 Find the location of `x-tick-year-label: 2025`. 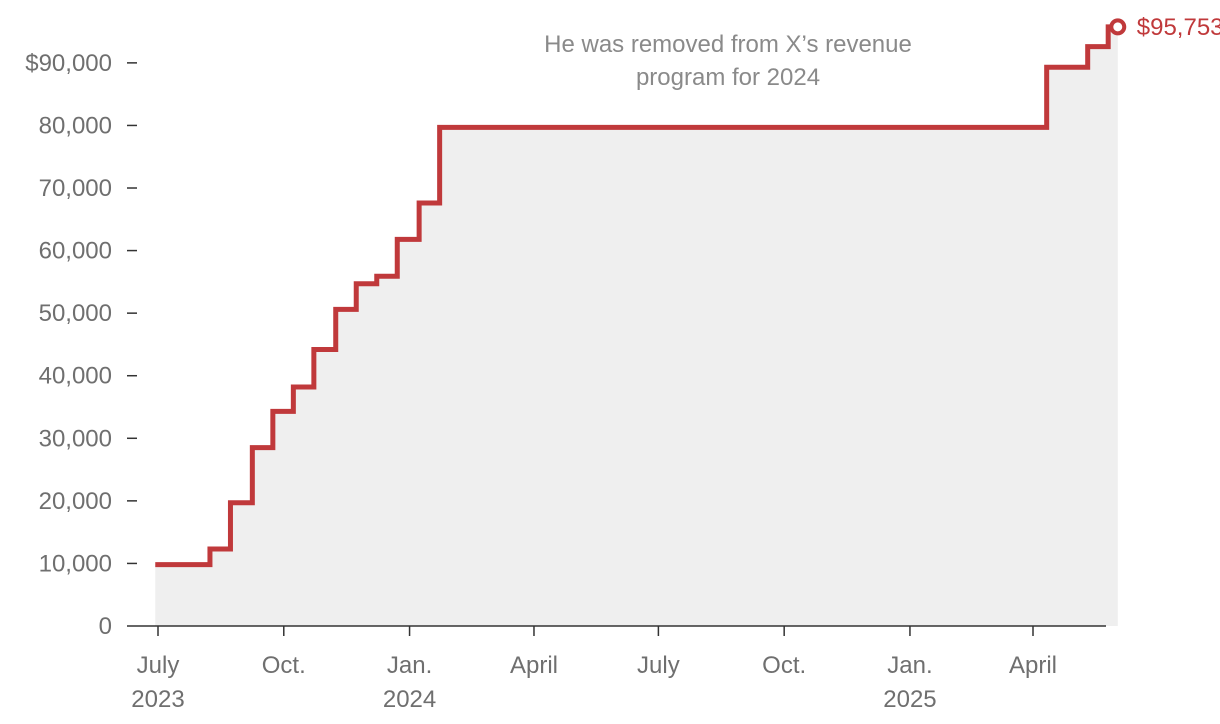

x-tick-year-label: 2025 is located at coordinates (909, 699).